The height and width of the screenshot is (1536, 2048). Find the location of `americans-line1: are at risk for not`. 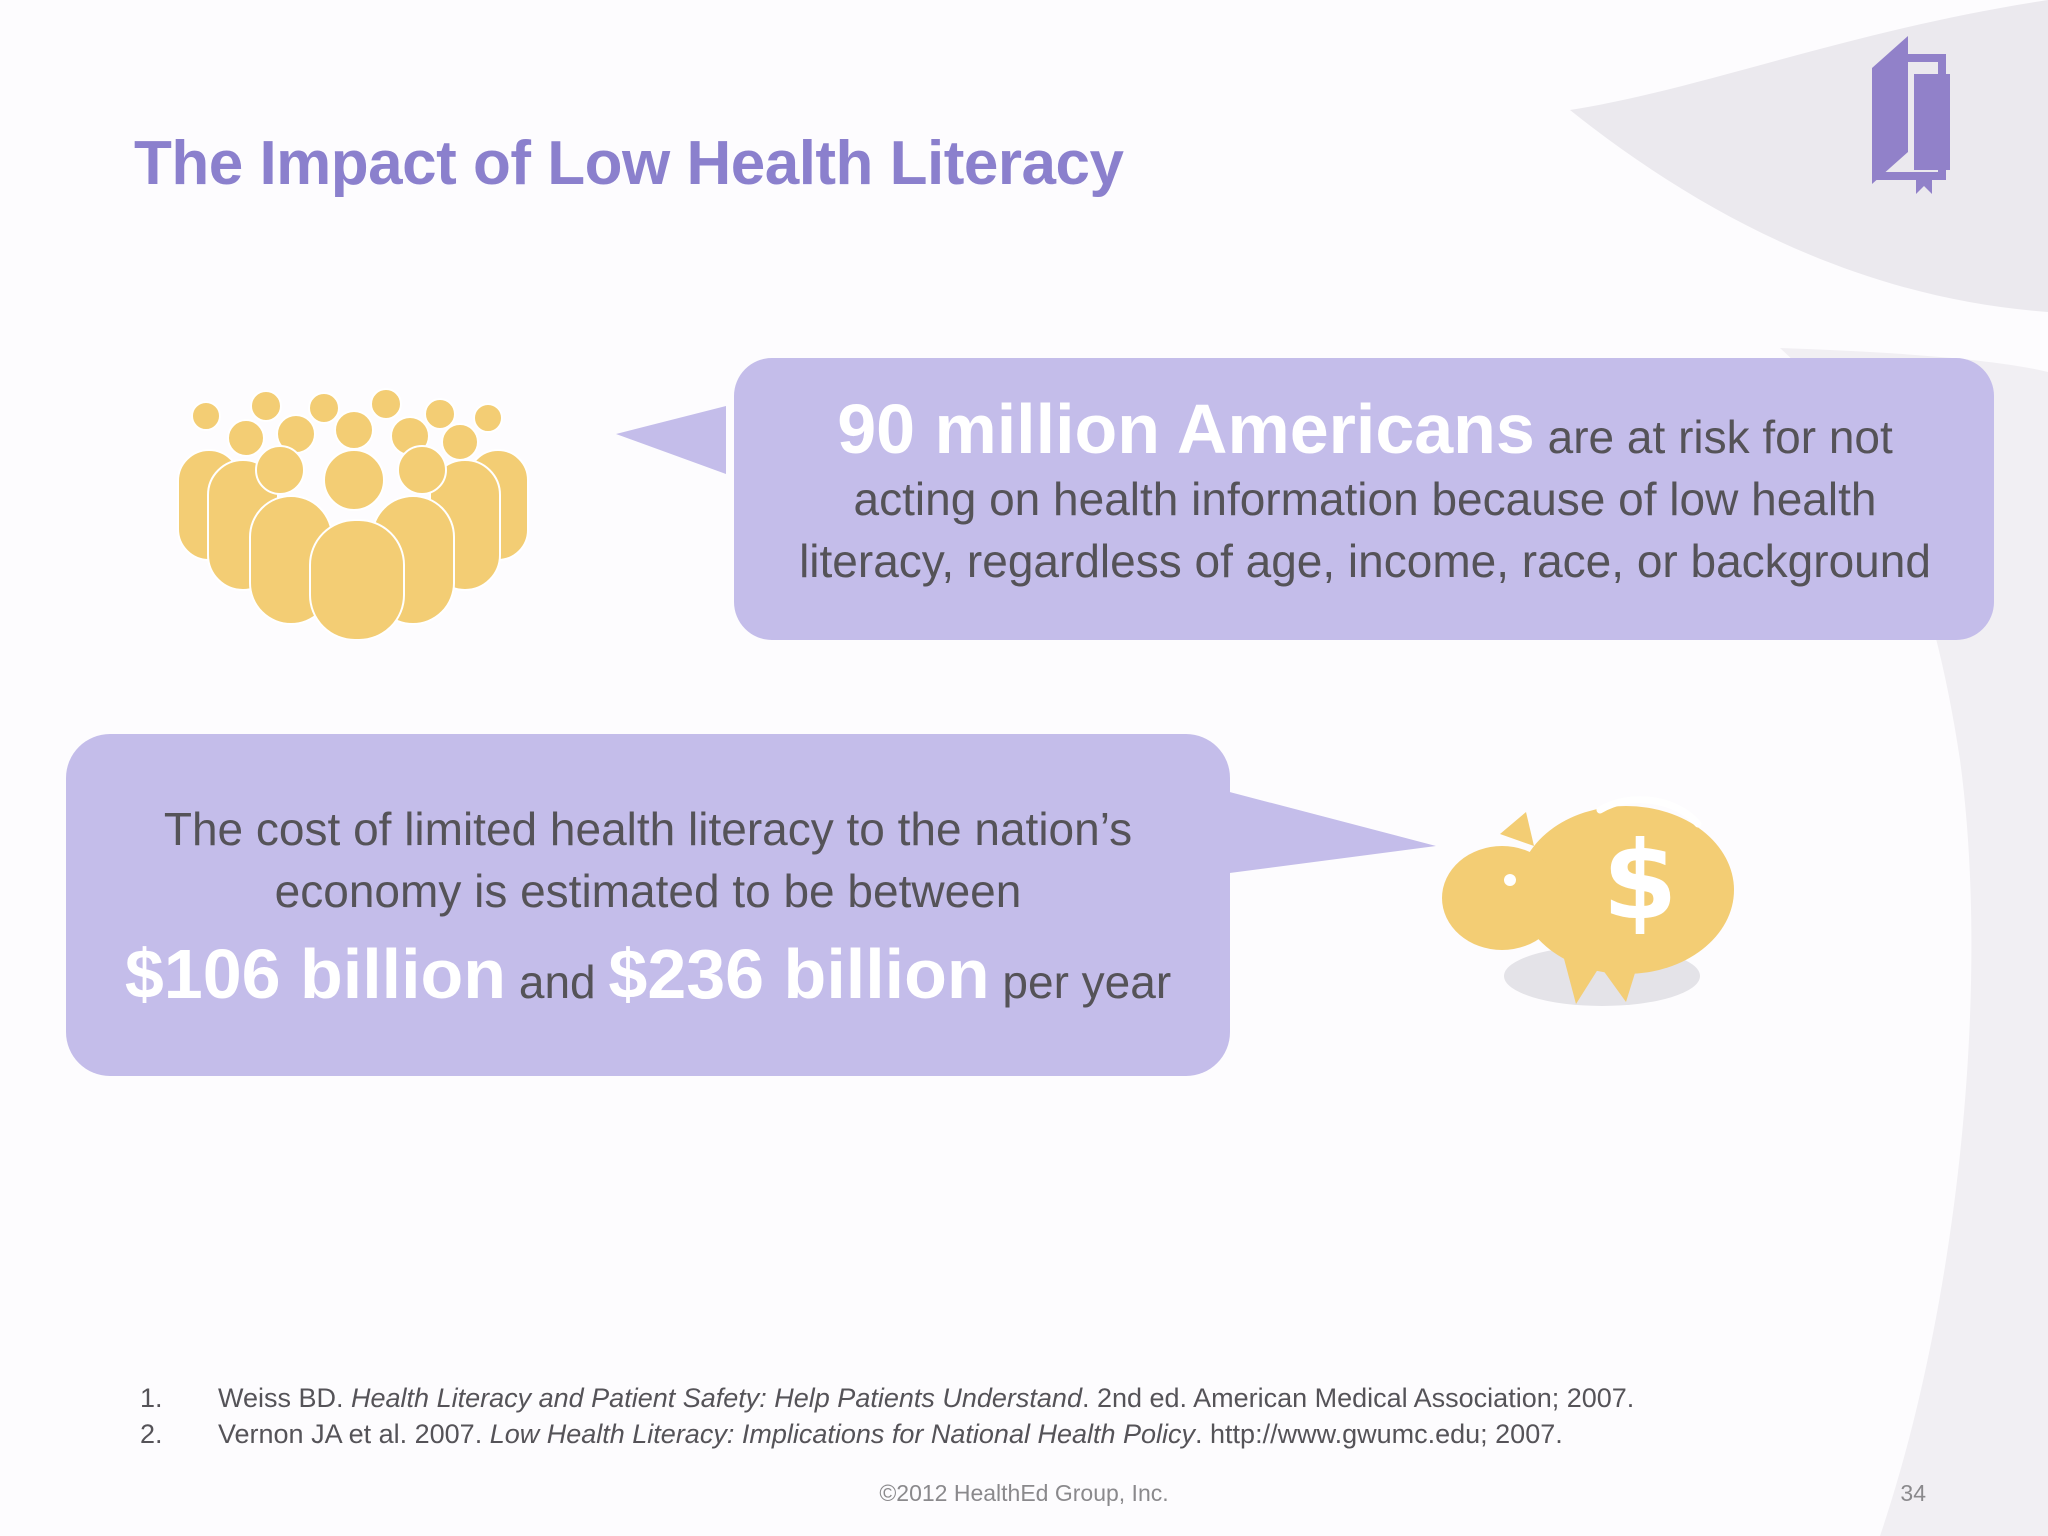

americans-line1: are at risk for not is located at coordinates (1713, 437).